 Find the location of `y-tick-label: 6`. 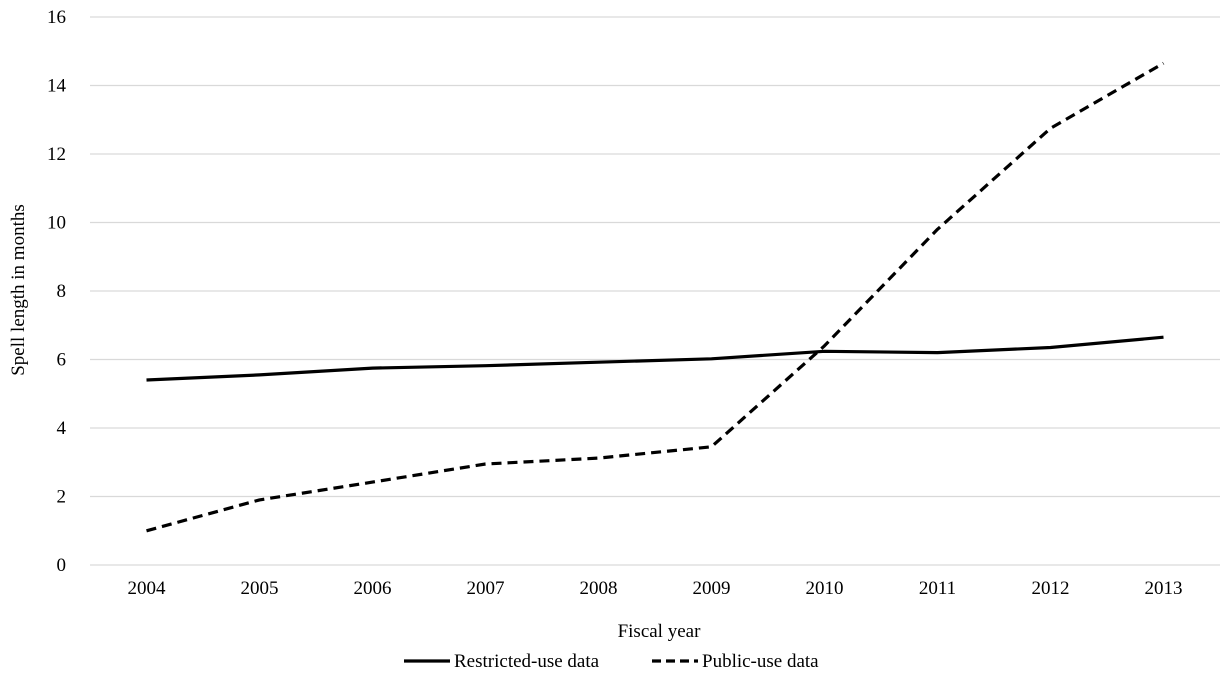

y-tick-label: 6 is located at coordinates (62, 360).